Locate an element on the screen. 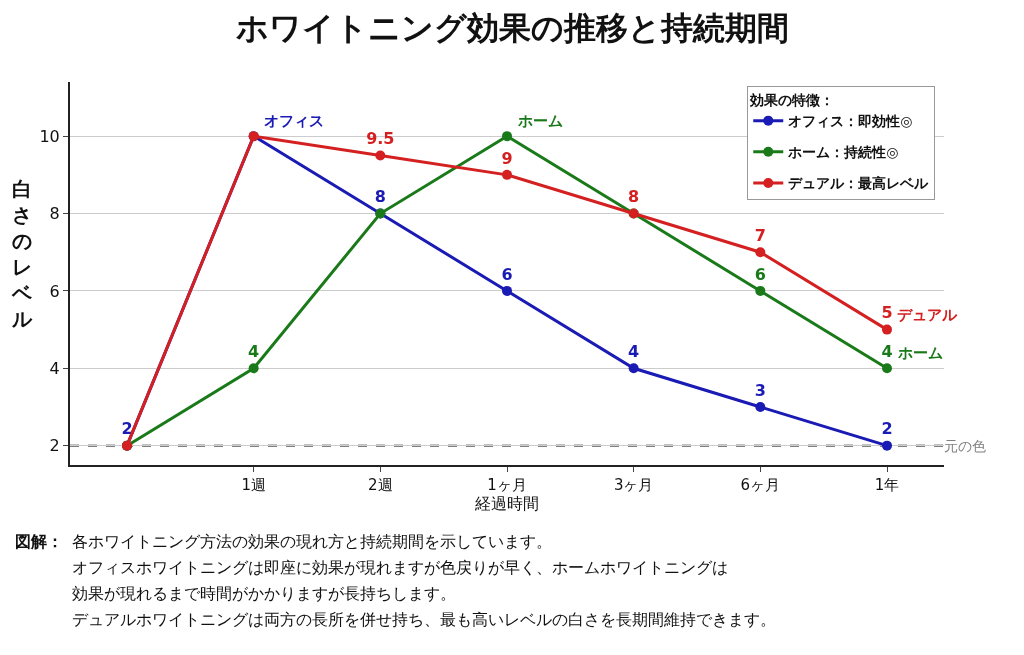 The width and height of the screenshot is (1024, 655). x-tick-label: 3ヶ月 is located at coordinates (633, 485).